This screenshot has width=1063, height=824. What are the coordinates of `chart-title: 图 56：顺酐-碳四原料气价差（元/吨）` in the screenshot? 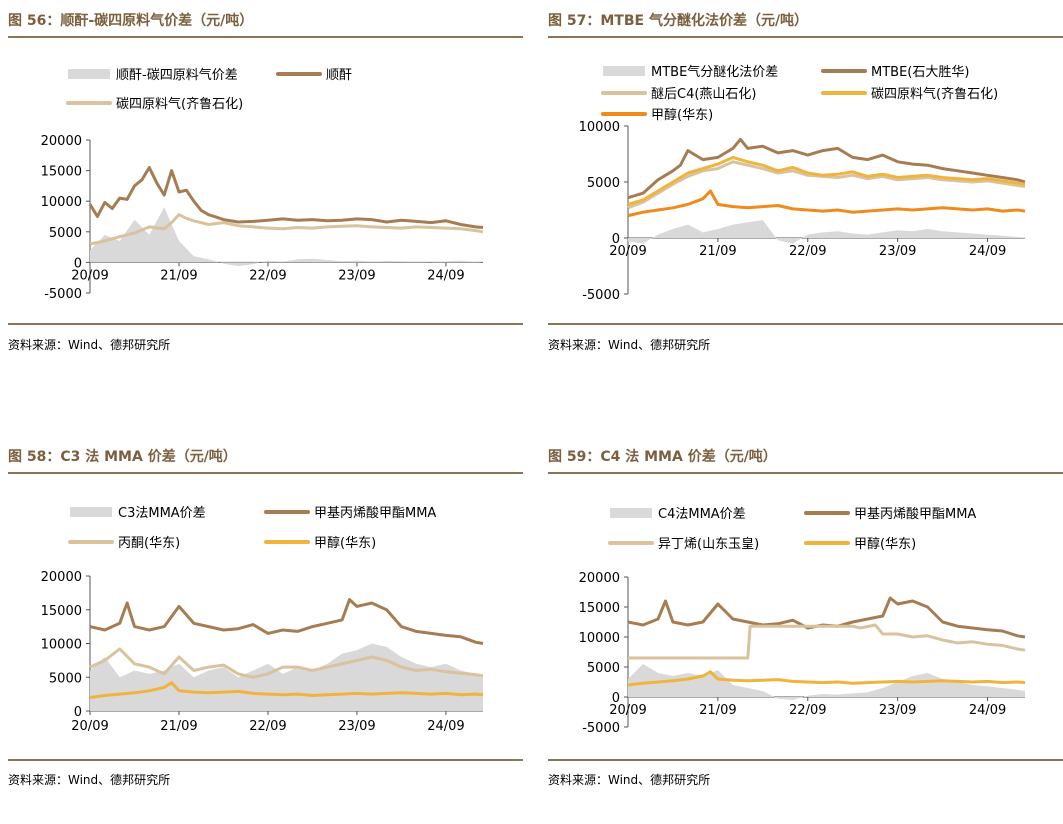 It's located at (131, 21).